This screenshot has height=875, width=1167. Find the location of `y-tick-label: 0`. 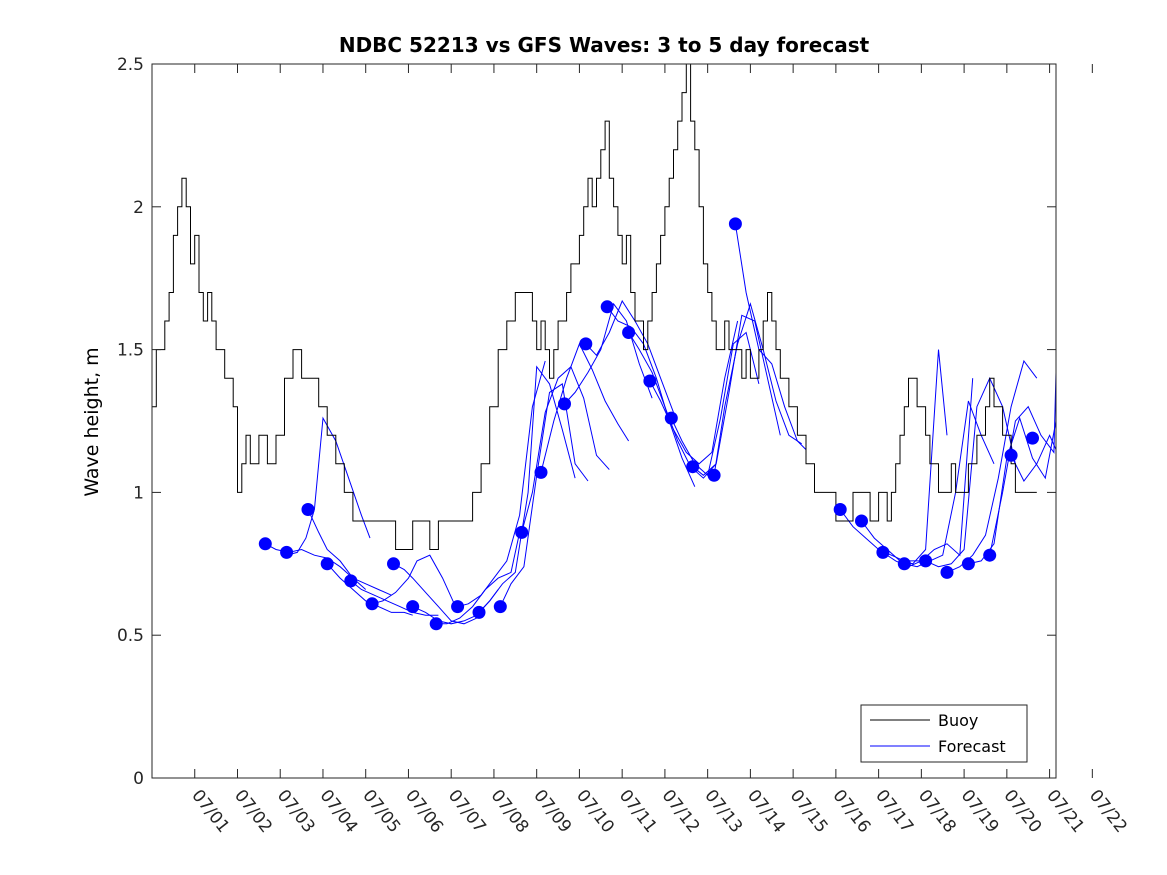

y-tick-label: 0 is located at coordinates (138, 779).